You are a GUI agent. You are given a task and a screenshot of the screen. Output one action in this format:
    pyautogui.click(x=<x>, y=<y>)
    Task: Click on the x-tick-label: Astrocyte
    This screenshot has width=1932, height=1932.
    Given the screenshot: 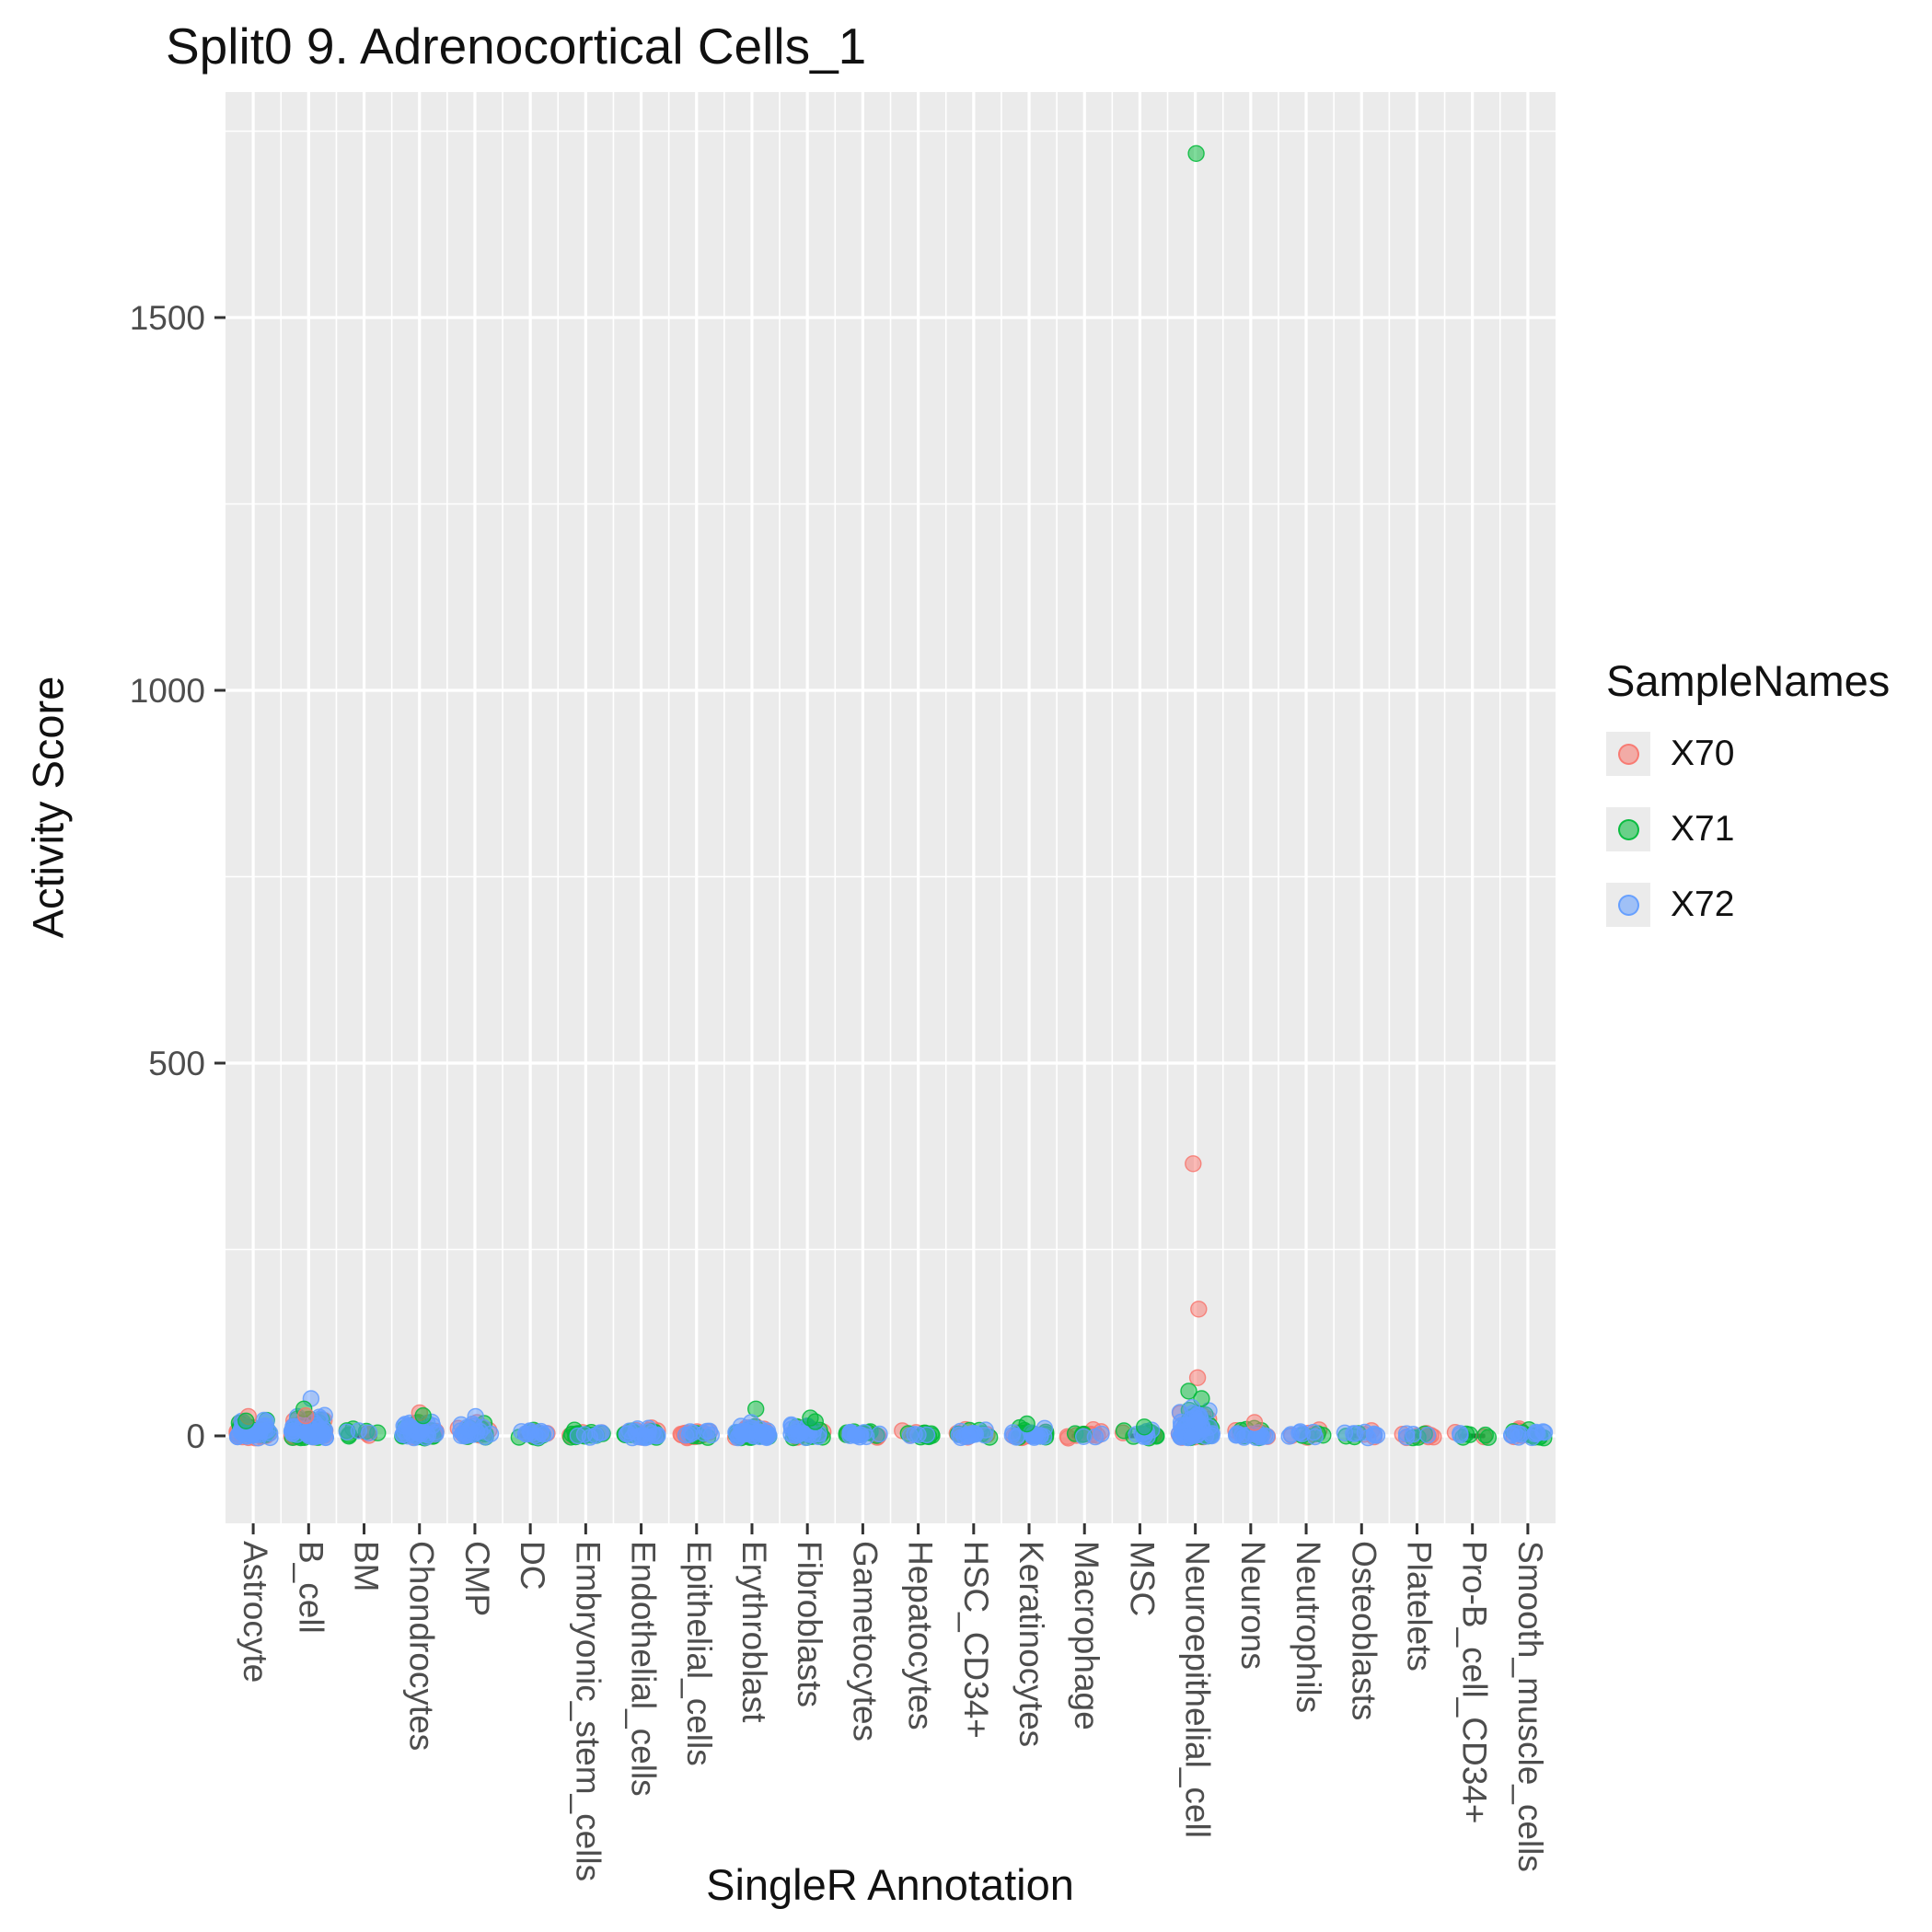 What is the action you would take?
    pyautogui.click(x=256, y=1612)
    